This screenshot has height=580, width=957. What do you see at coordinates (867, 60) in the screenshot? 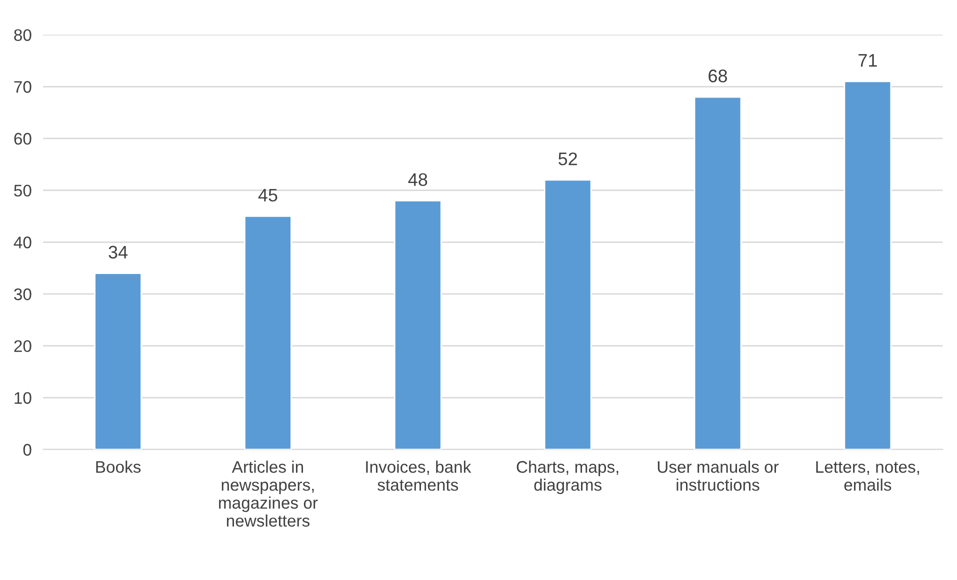
I see `data-label: 71` at bounding box center [867, 60].